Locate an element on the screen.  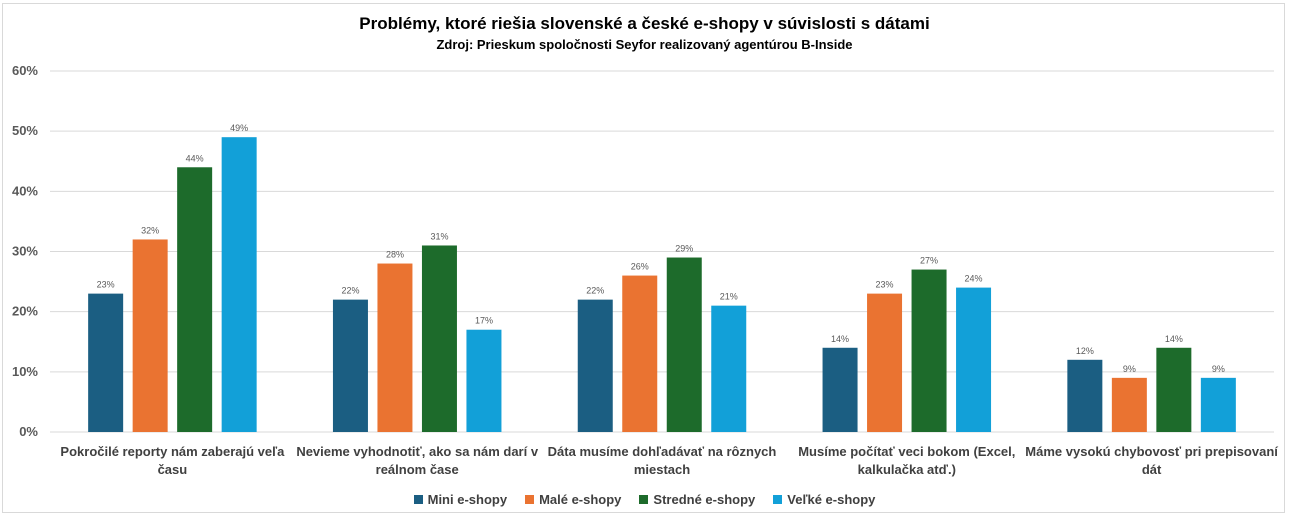
y-tick-label: 40% is located at coordinates (25, 190).